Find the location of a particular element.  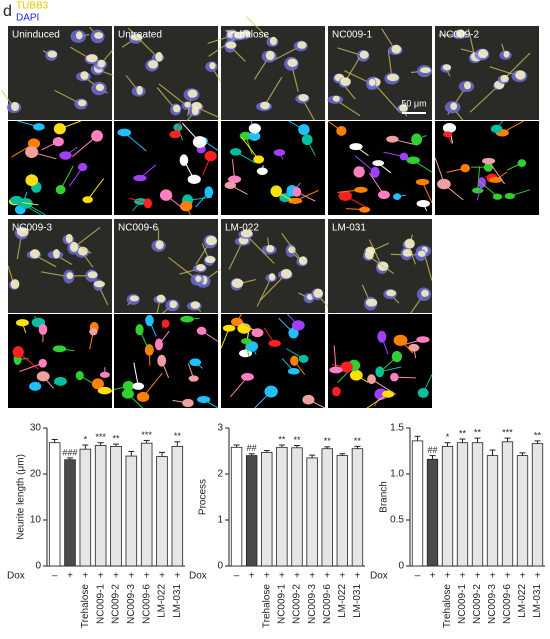

image-tile: NC009-1 is located at coordinates (379, 120).